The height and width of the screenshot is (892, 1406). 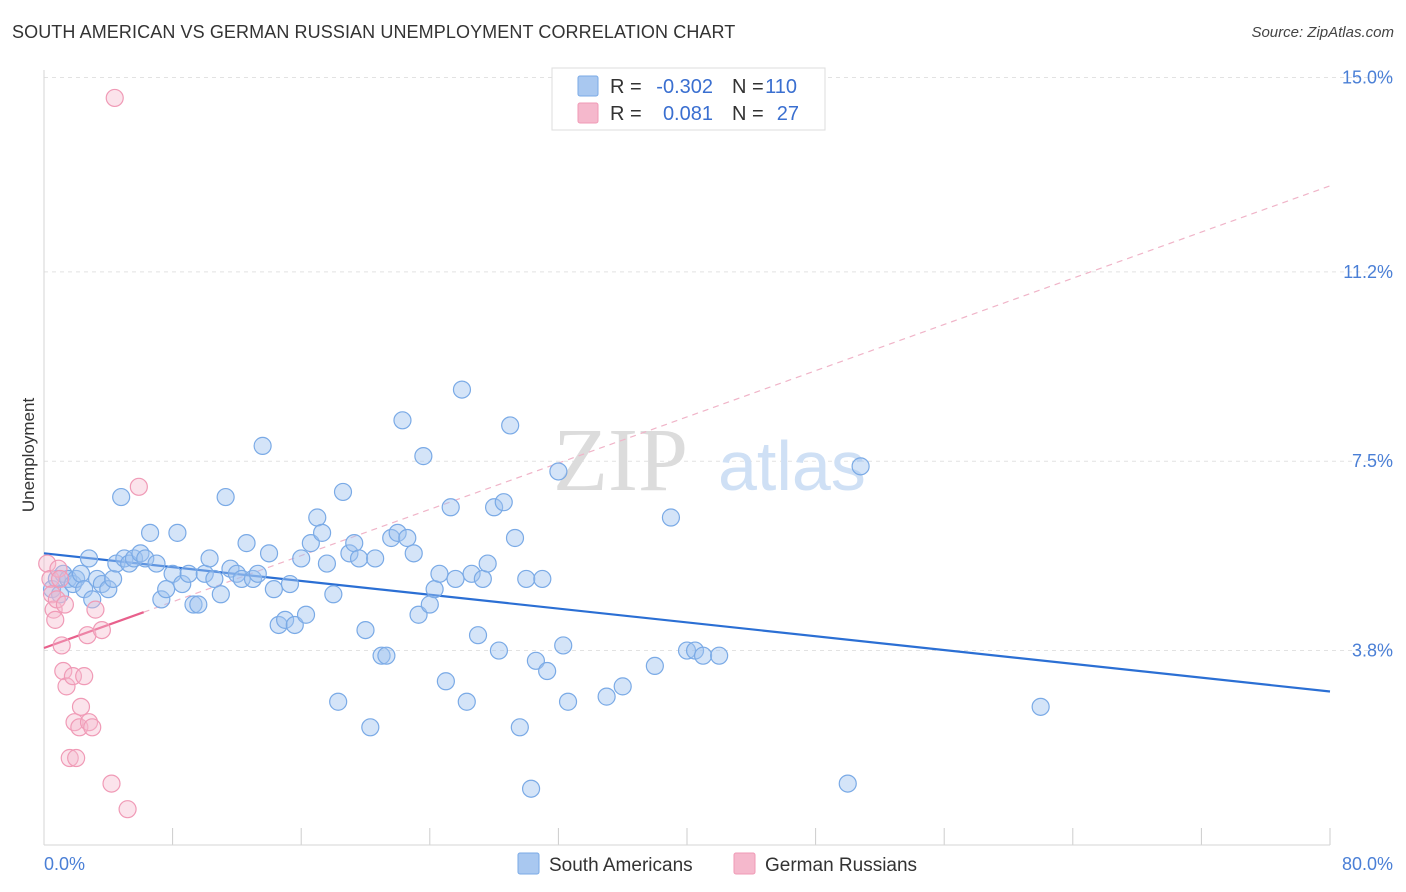 What do you see at coordinates (588, 86) in the screenshot?
I see `legend-swatch-blue` at bounding box center [588, 86].